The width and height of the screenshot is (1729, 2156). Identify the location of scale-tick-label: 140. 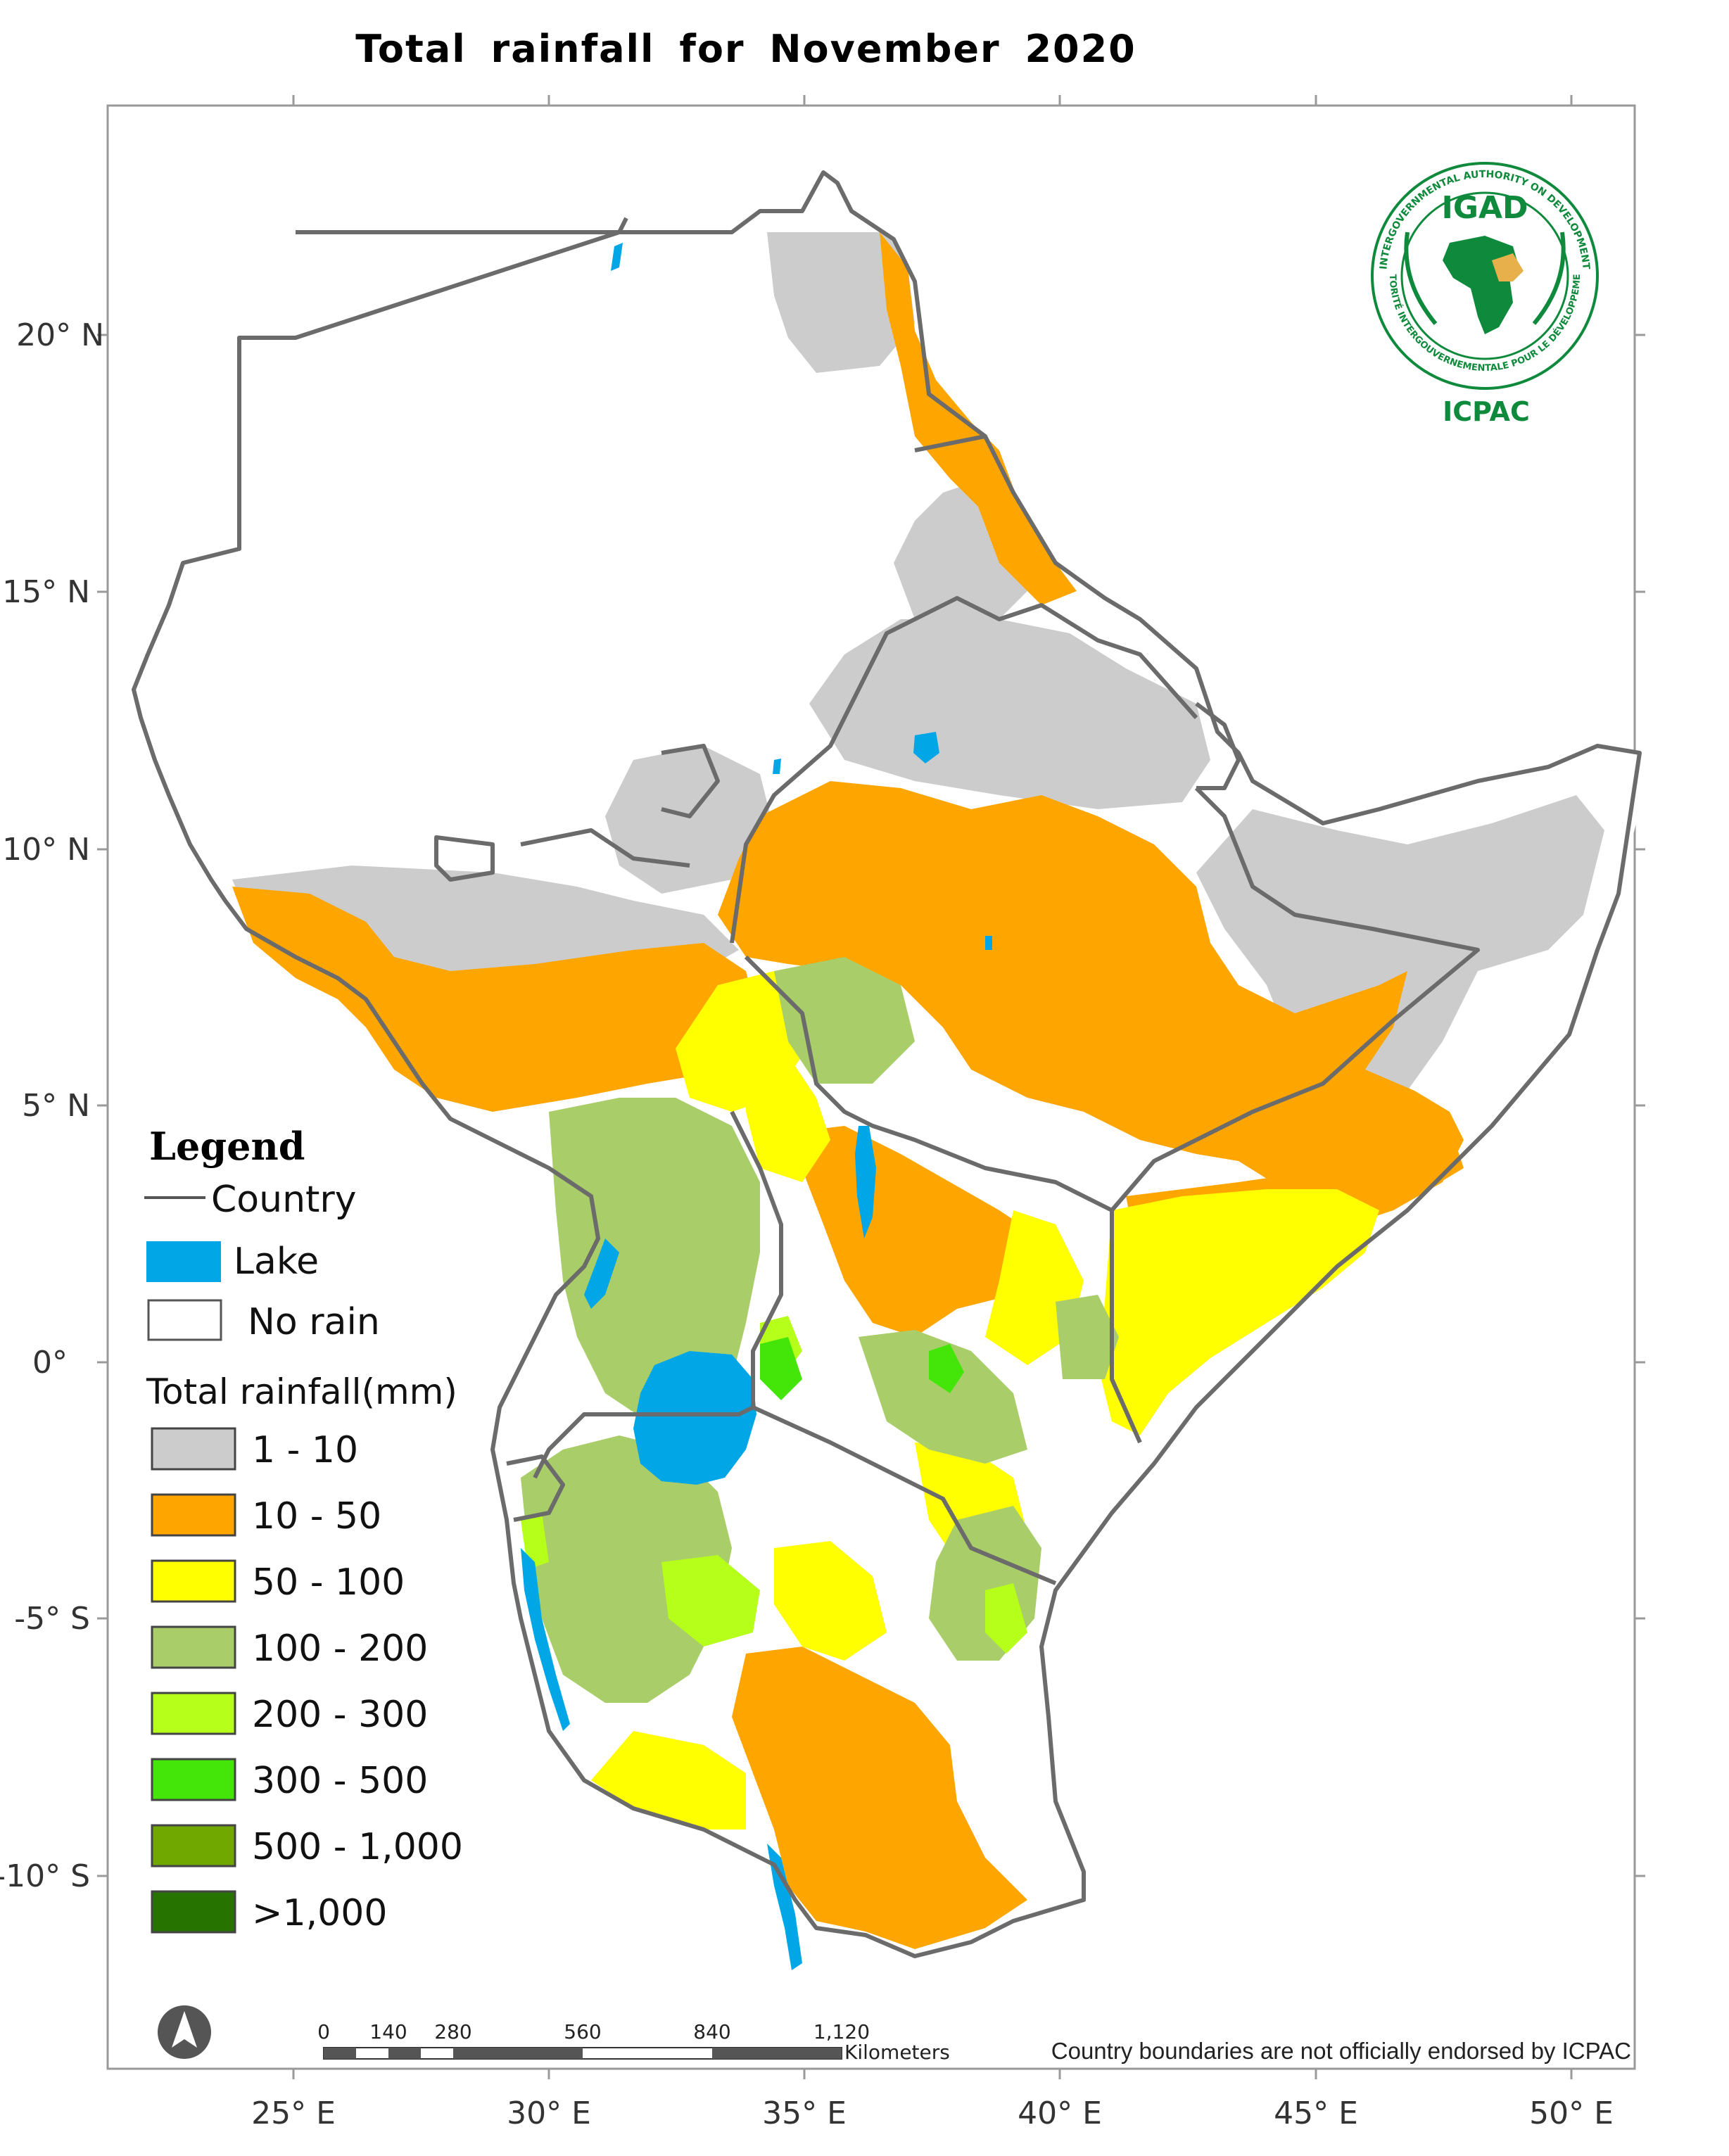
(388, 2031).